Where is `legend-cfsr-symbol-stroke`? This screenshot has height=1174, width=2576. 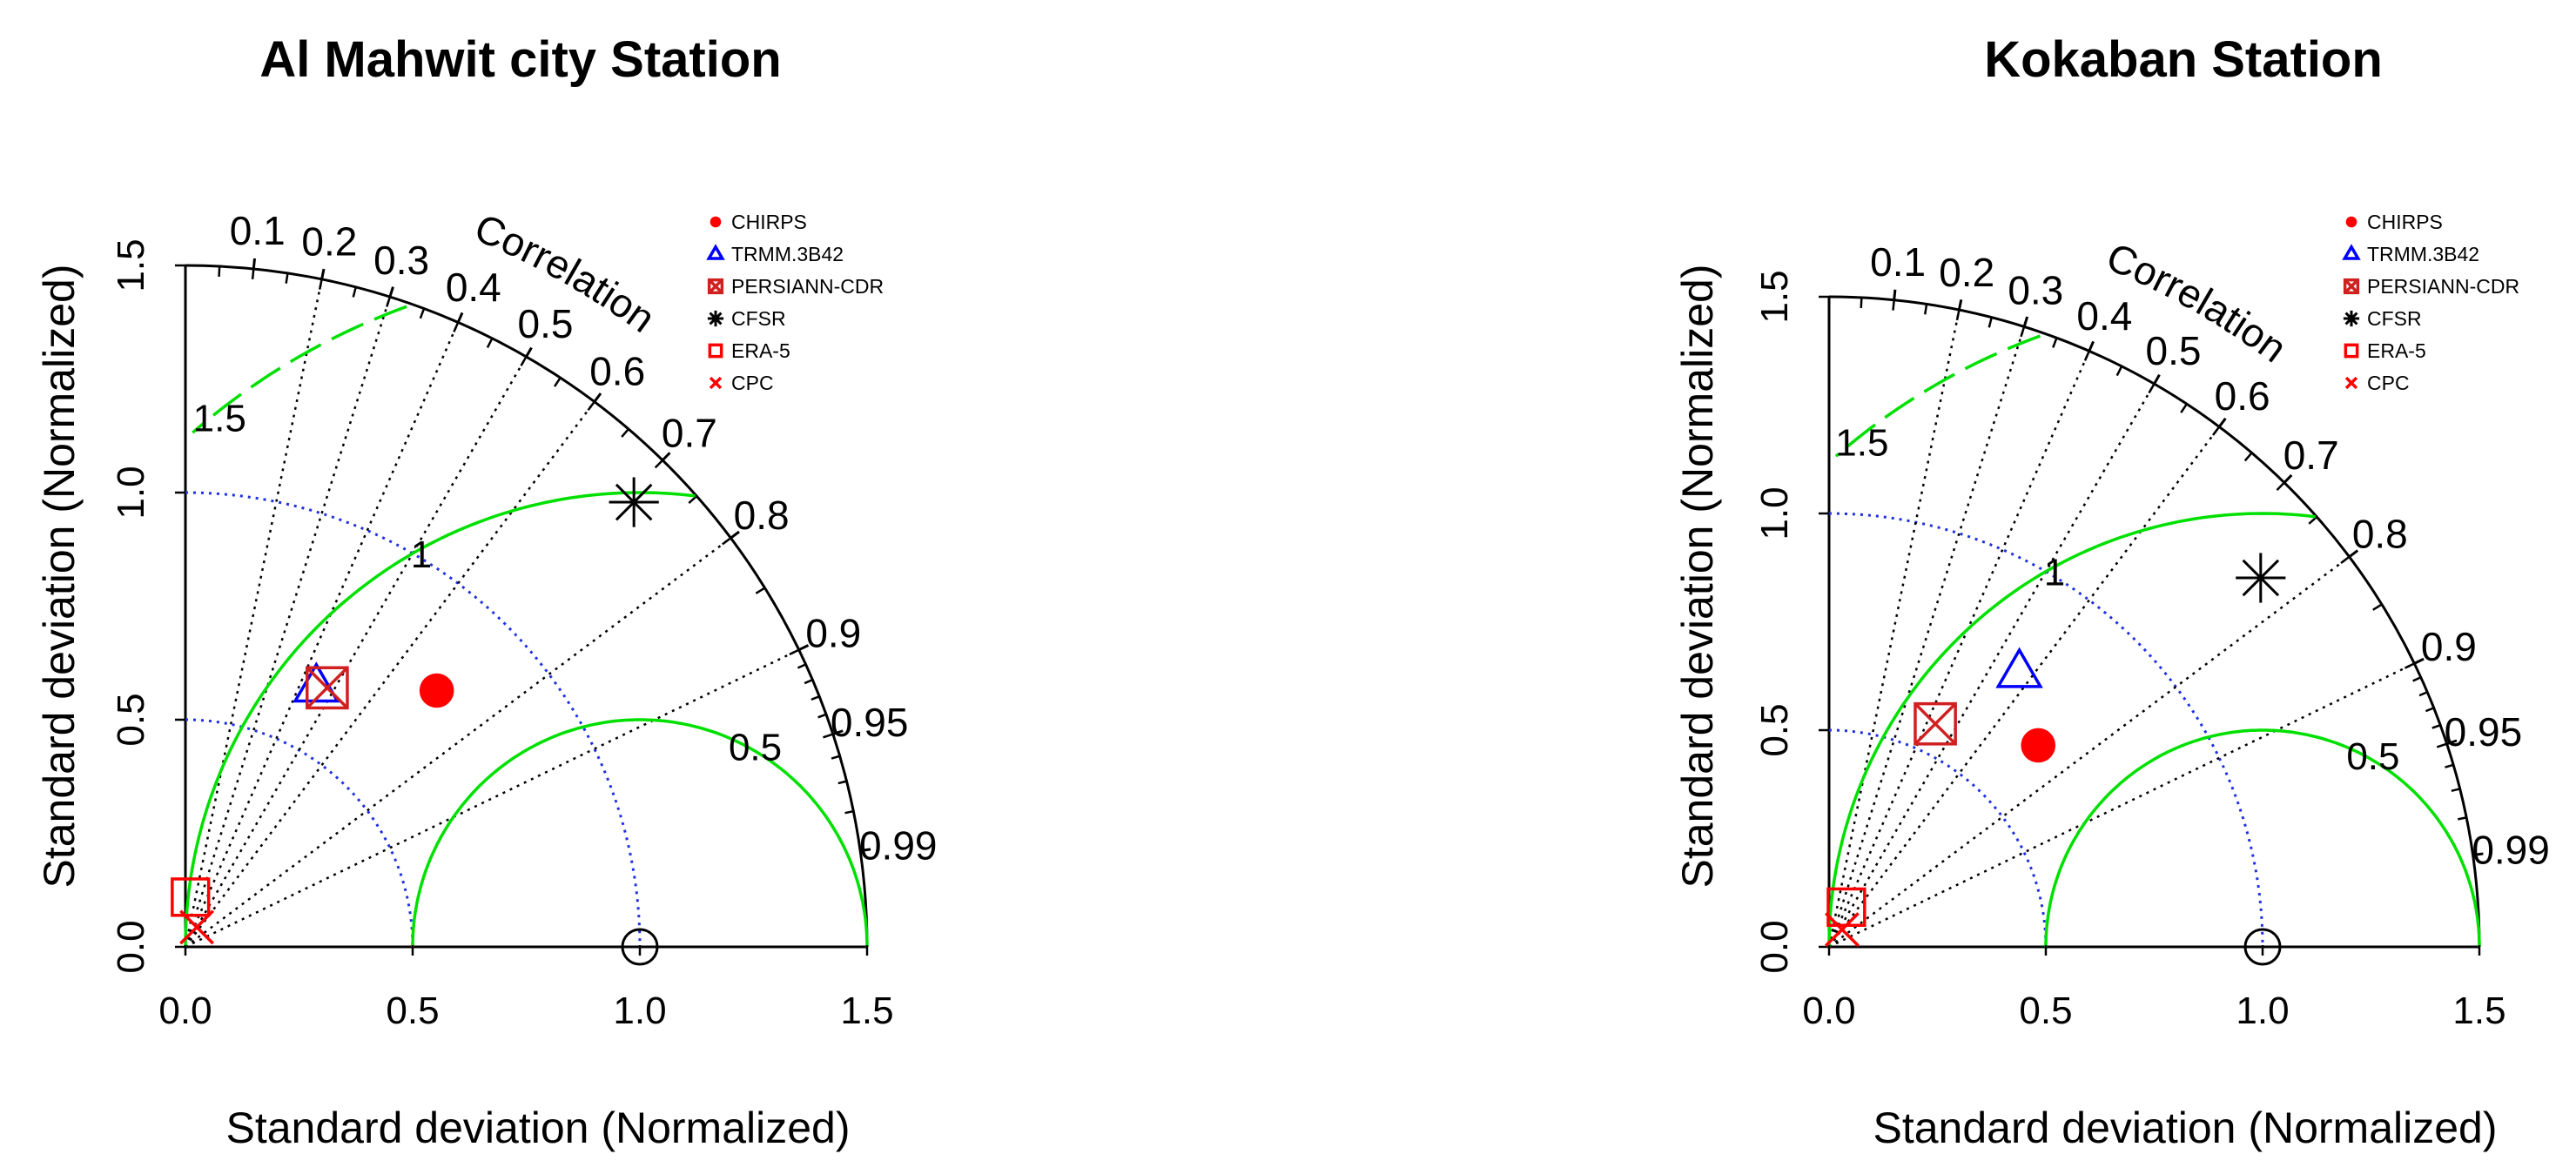
legend-cfsr-symbol-stroke is located at coordinates (2351, 318).